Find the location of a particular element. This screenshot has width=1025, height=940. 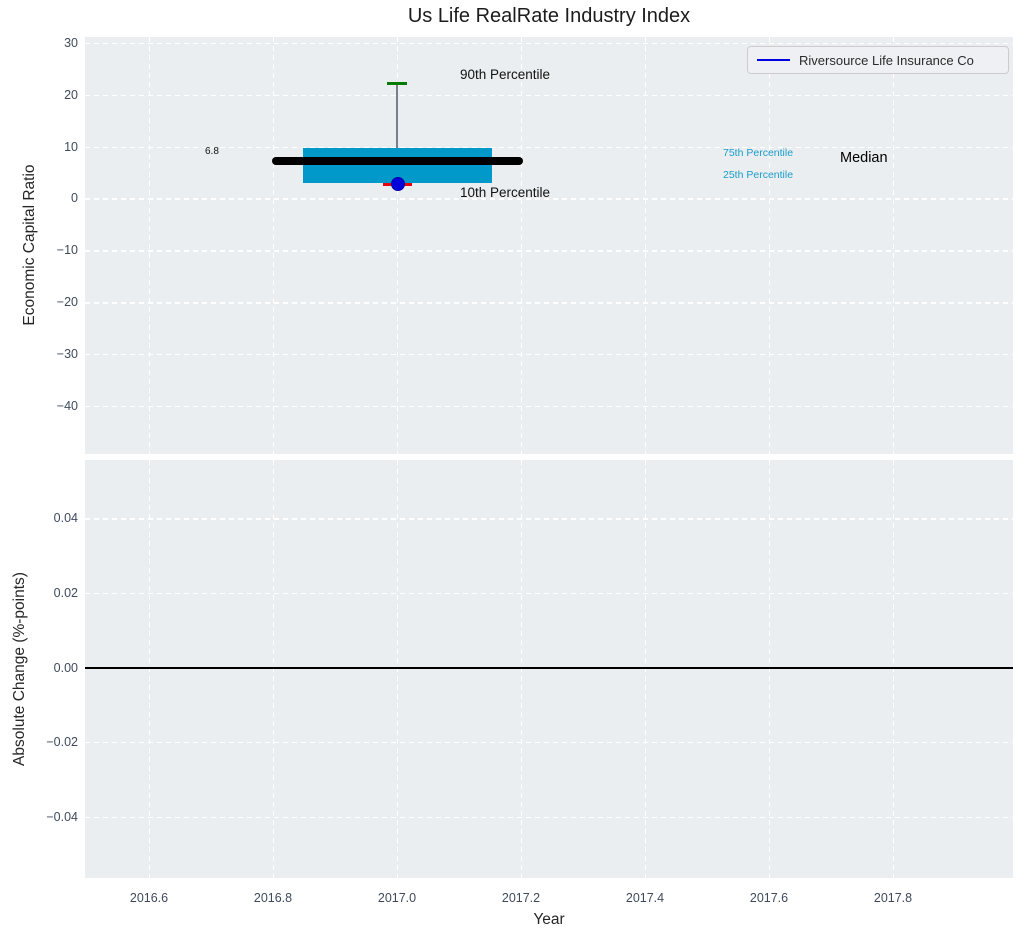

p10-label: 10th Percentile is located at coordinates (505, 192).